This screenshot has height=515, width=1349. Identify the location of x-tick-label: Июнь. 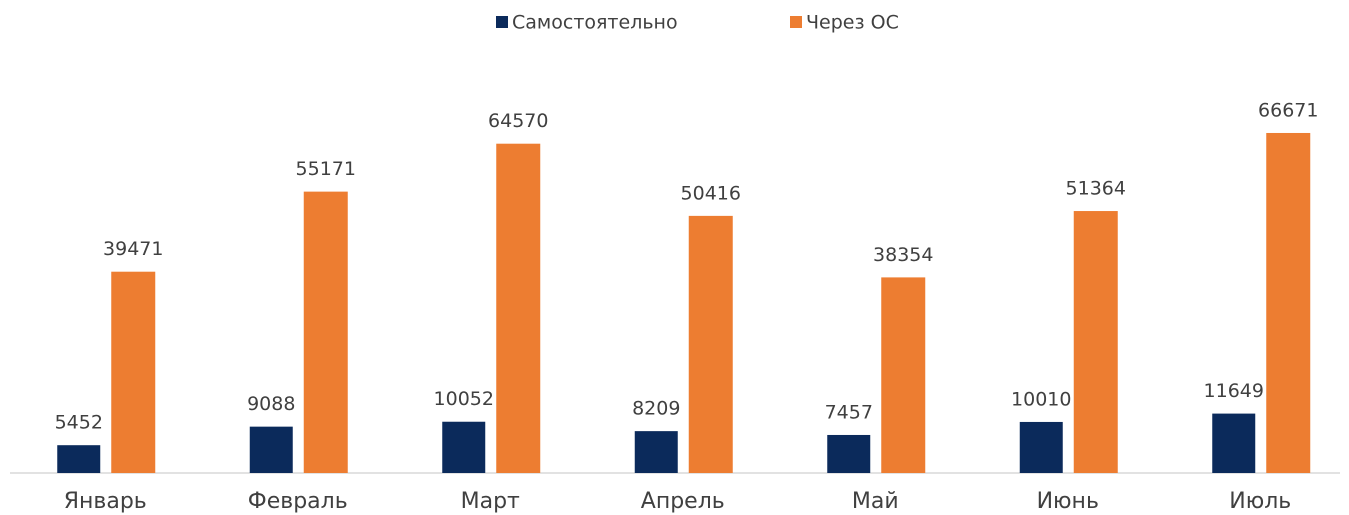
(1068, 501).